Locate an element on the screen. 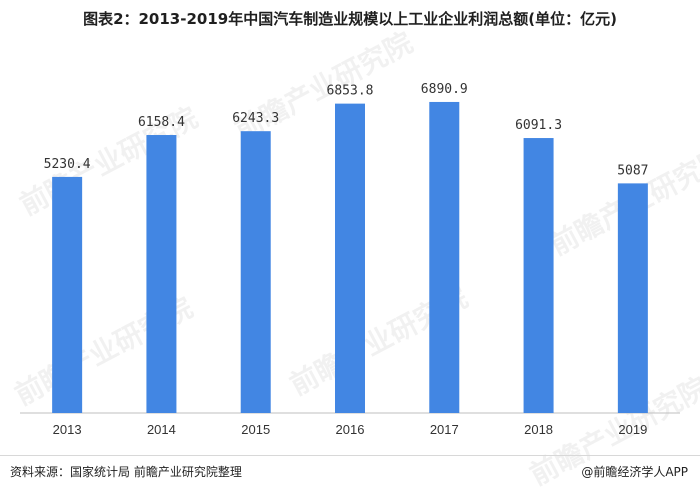  chart-title: 图表2：2013-2019年中国汽车制造业规模以上工业企业利润总额(单位：亿元) is located at coordinates (350, 19).